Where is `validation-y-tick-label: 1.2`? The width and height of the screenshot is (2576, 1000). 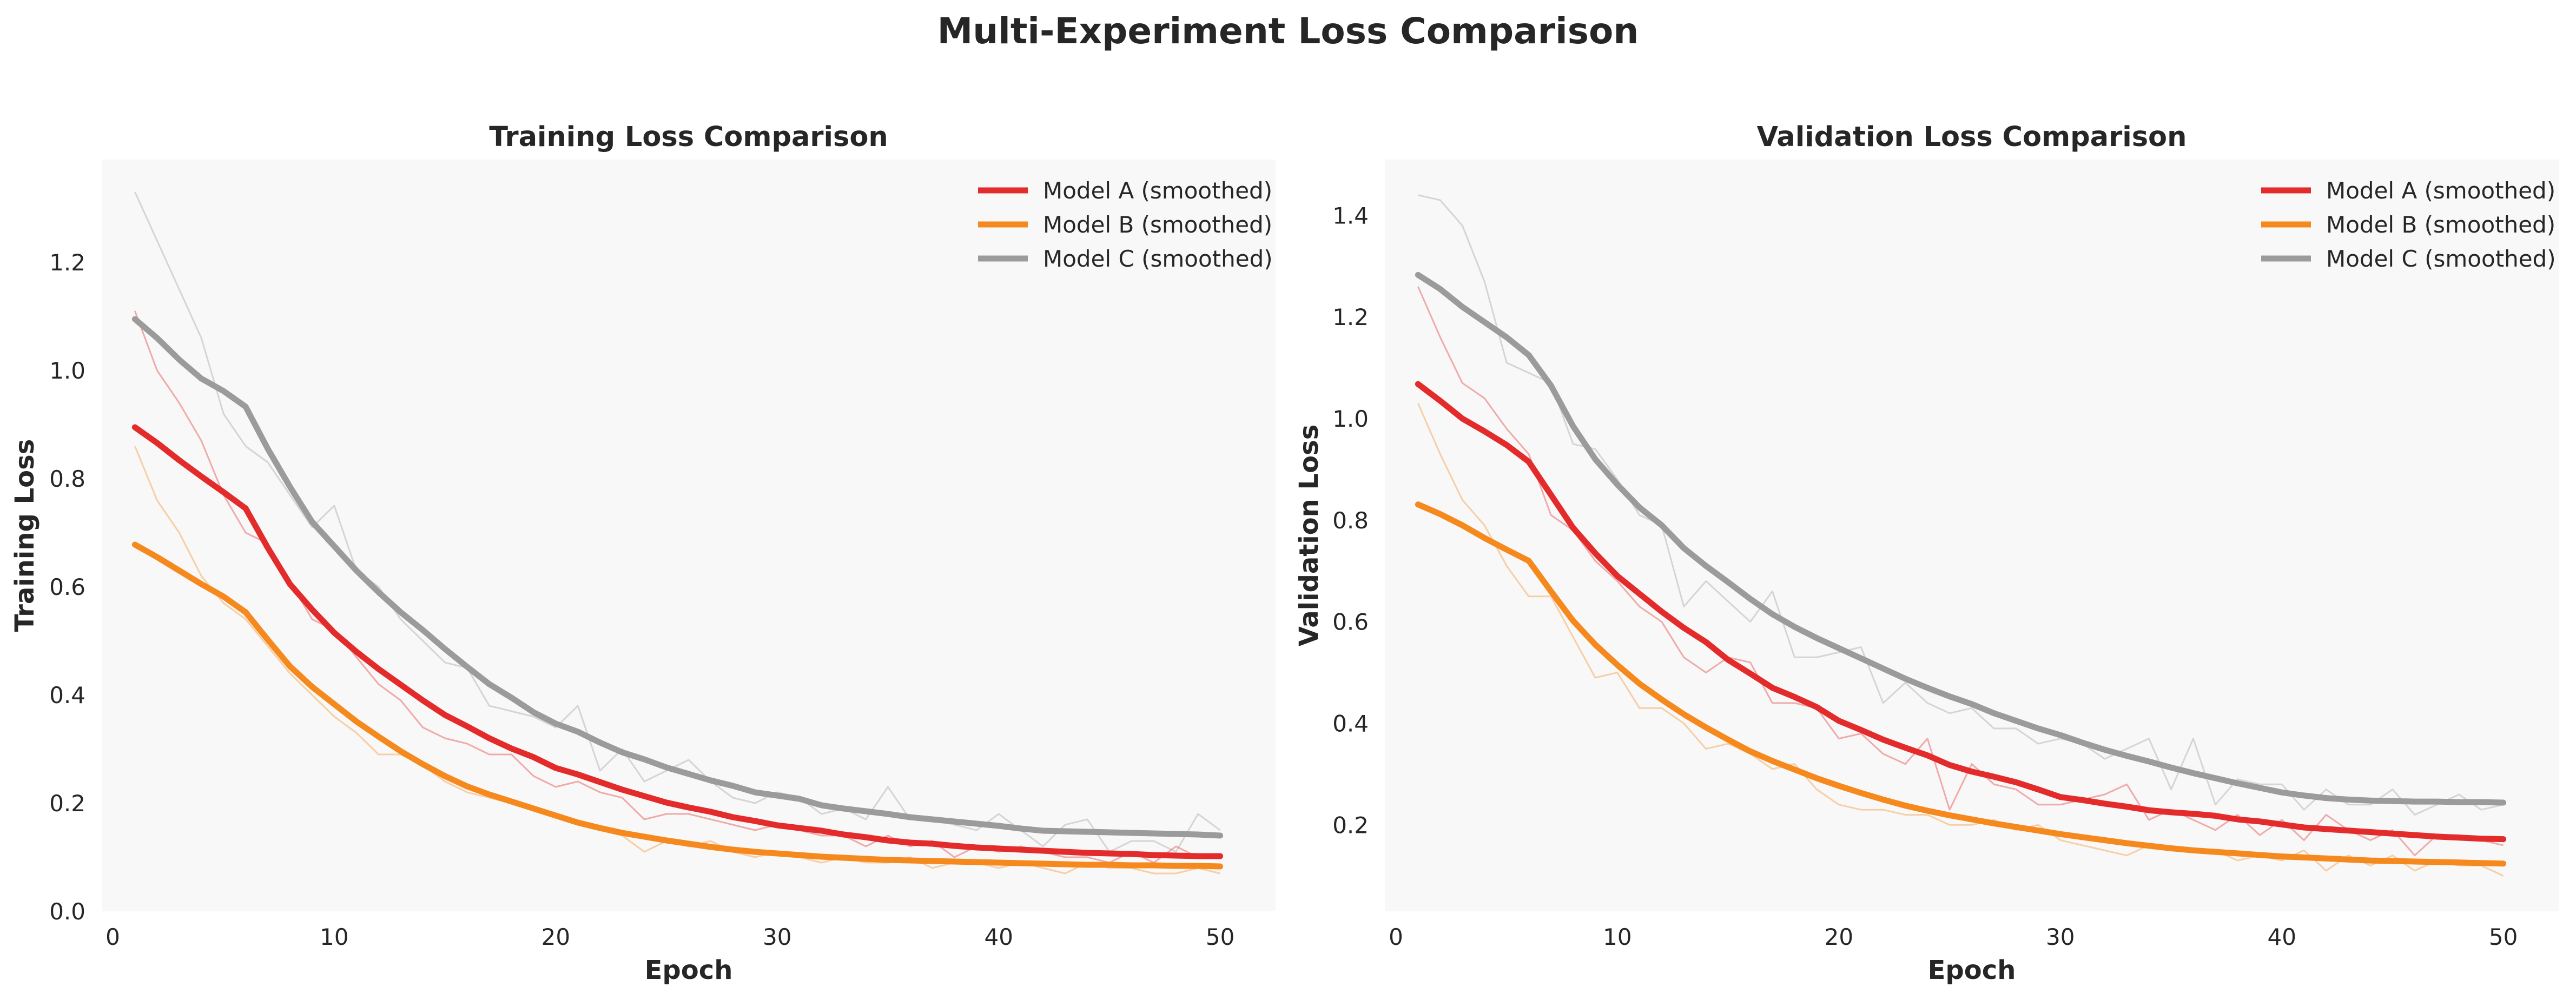 validation-y-tick-label: 1.2 is located at coordinates (1350, 317).